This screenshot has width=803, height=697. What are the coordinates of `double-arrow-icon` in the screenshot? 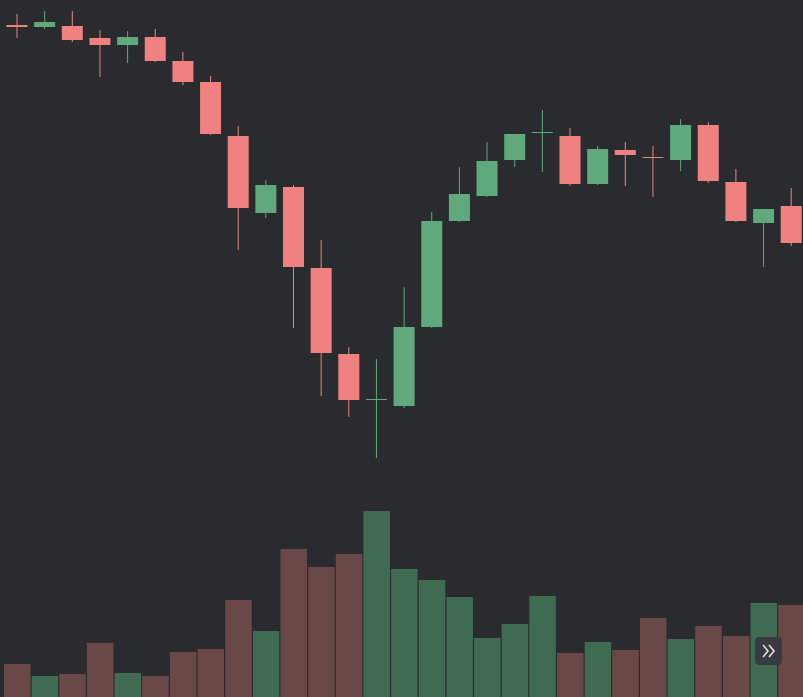 It's located at (769, 651).